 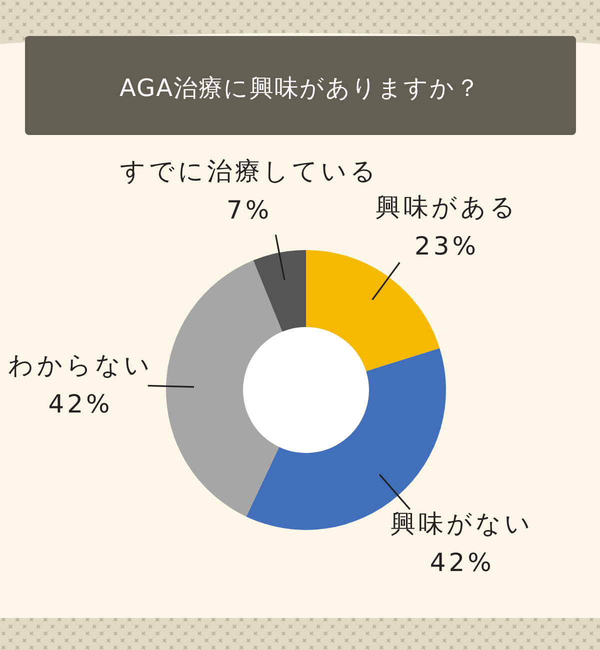 I want to click on slice-label: すでに治療している, so click(x=249, y=171).